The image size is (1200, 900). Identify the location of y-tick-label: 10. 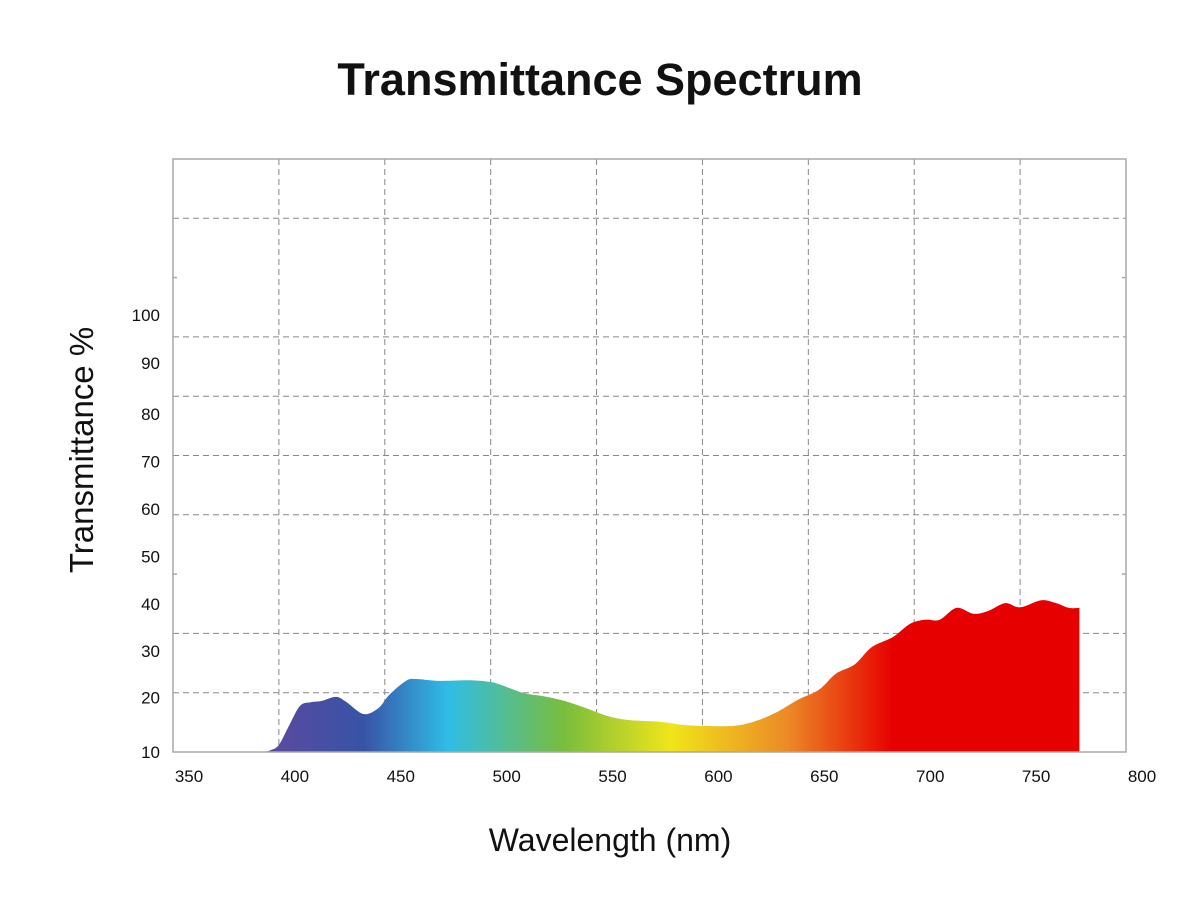
(150, 752).